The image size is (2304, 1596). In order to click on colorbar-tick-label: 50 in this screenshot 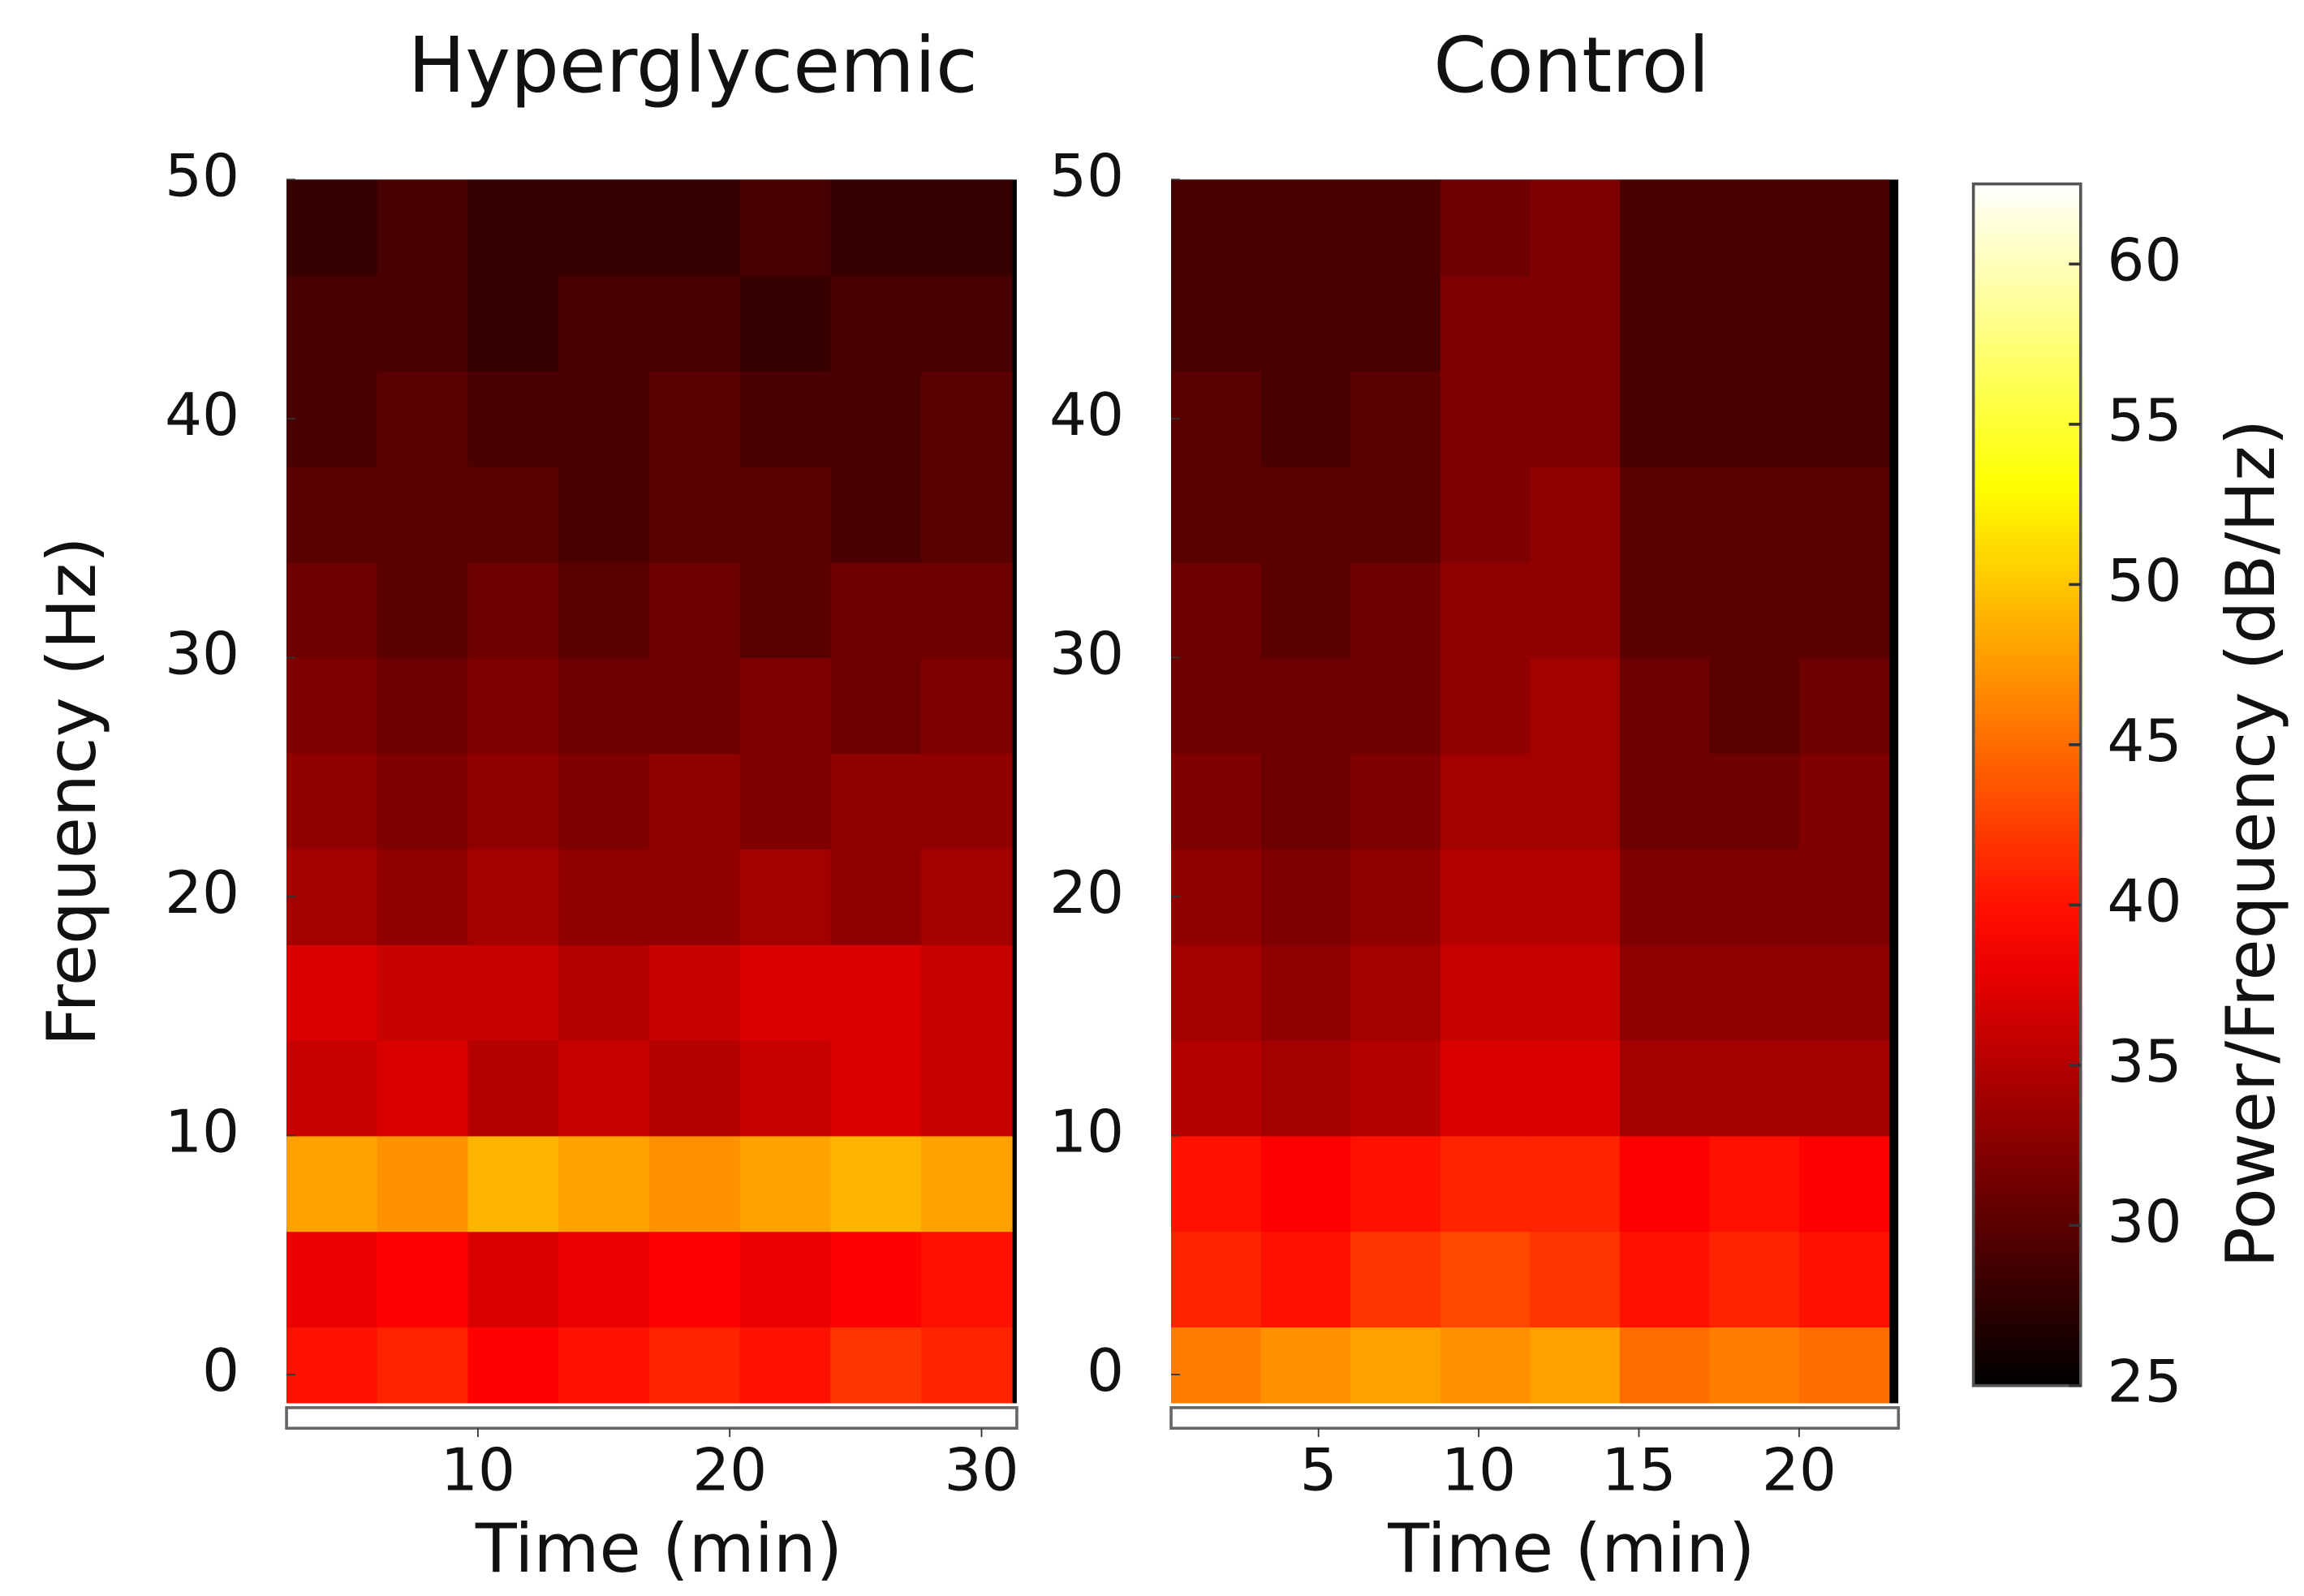, I will do `click(2144, 581)`.